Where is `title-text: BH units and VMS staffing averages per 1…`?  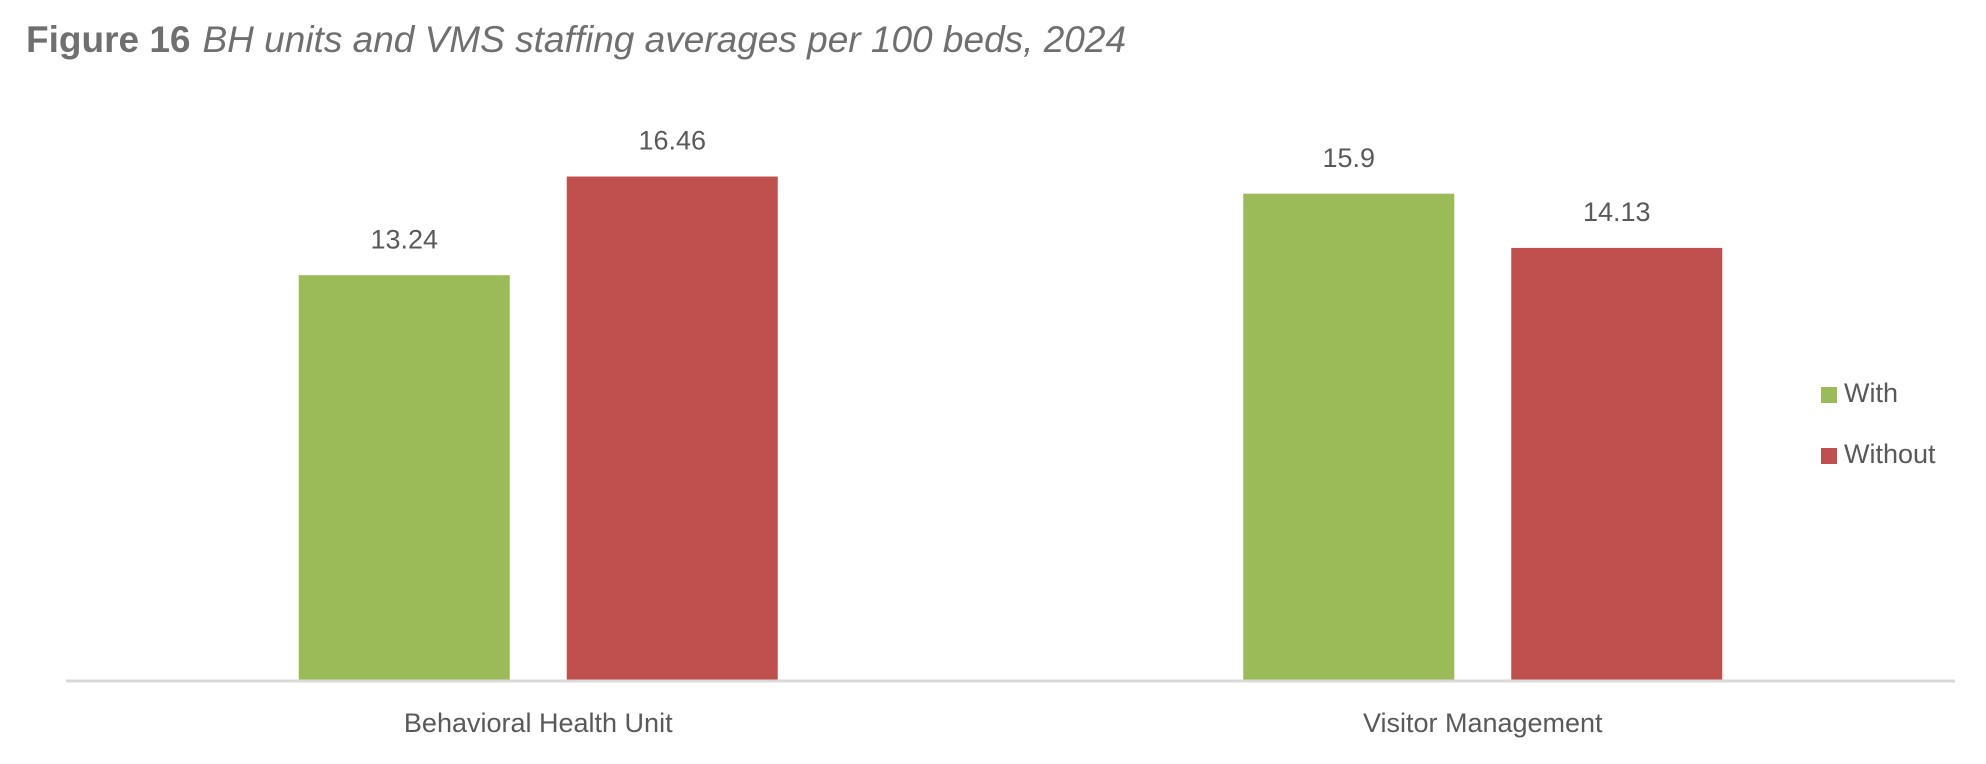
title-text: BH units and VMS staffing averages per 1… is located at coordinates (665, 39).